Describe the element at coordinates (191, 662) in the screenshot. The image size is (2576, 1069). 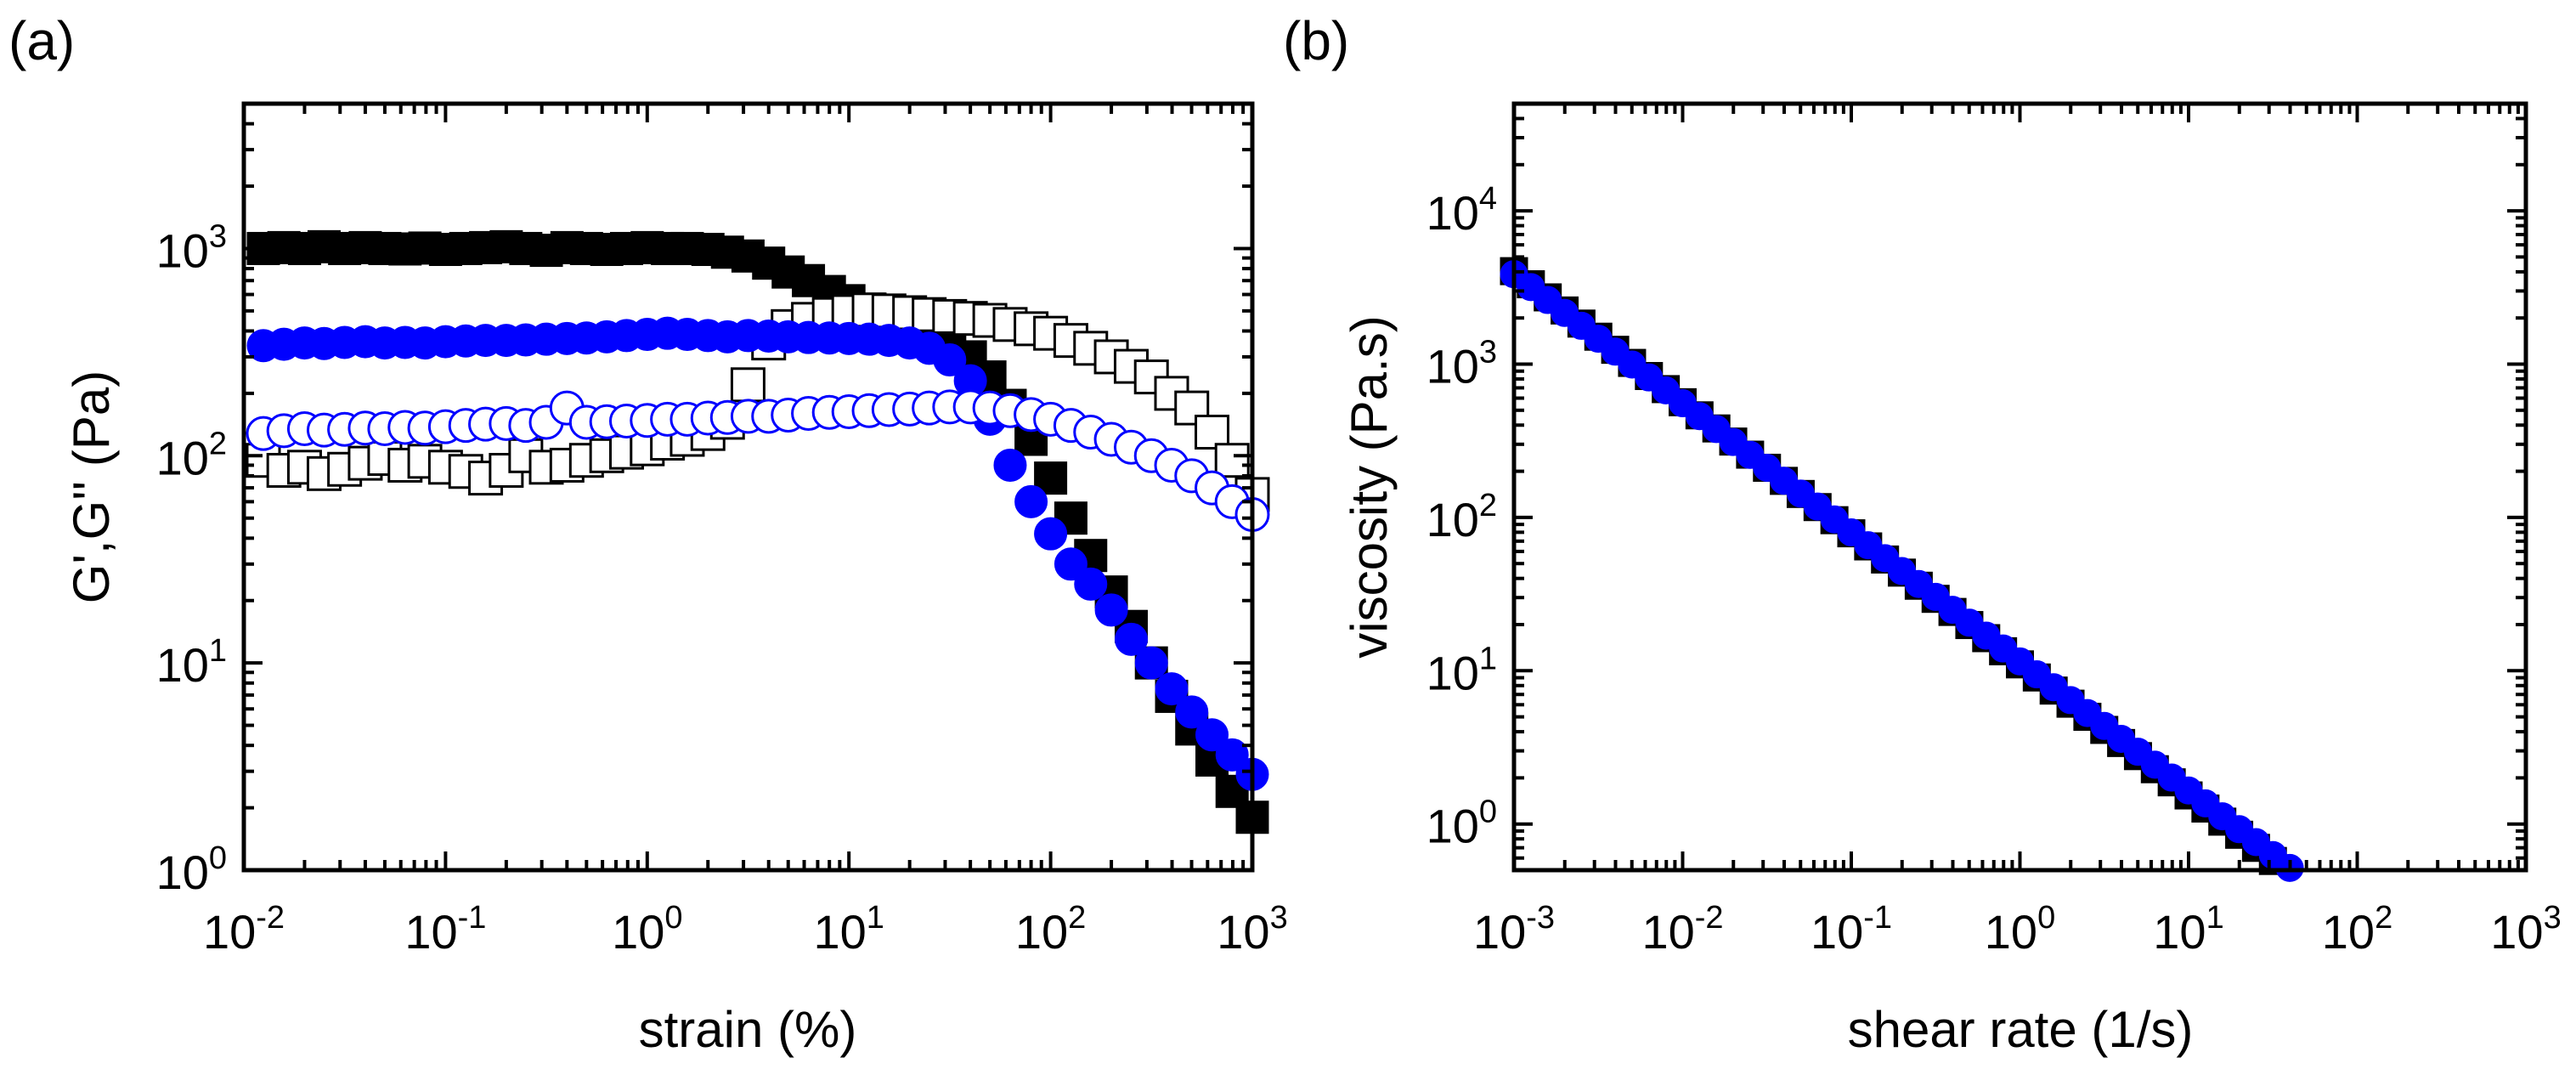
I see `panel-a-y-tick-label: 10¹` at that location.